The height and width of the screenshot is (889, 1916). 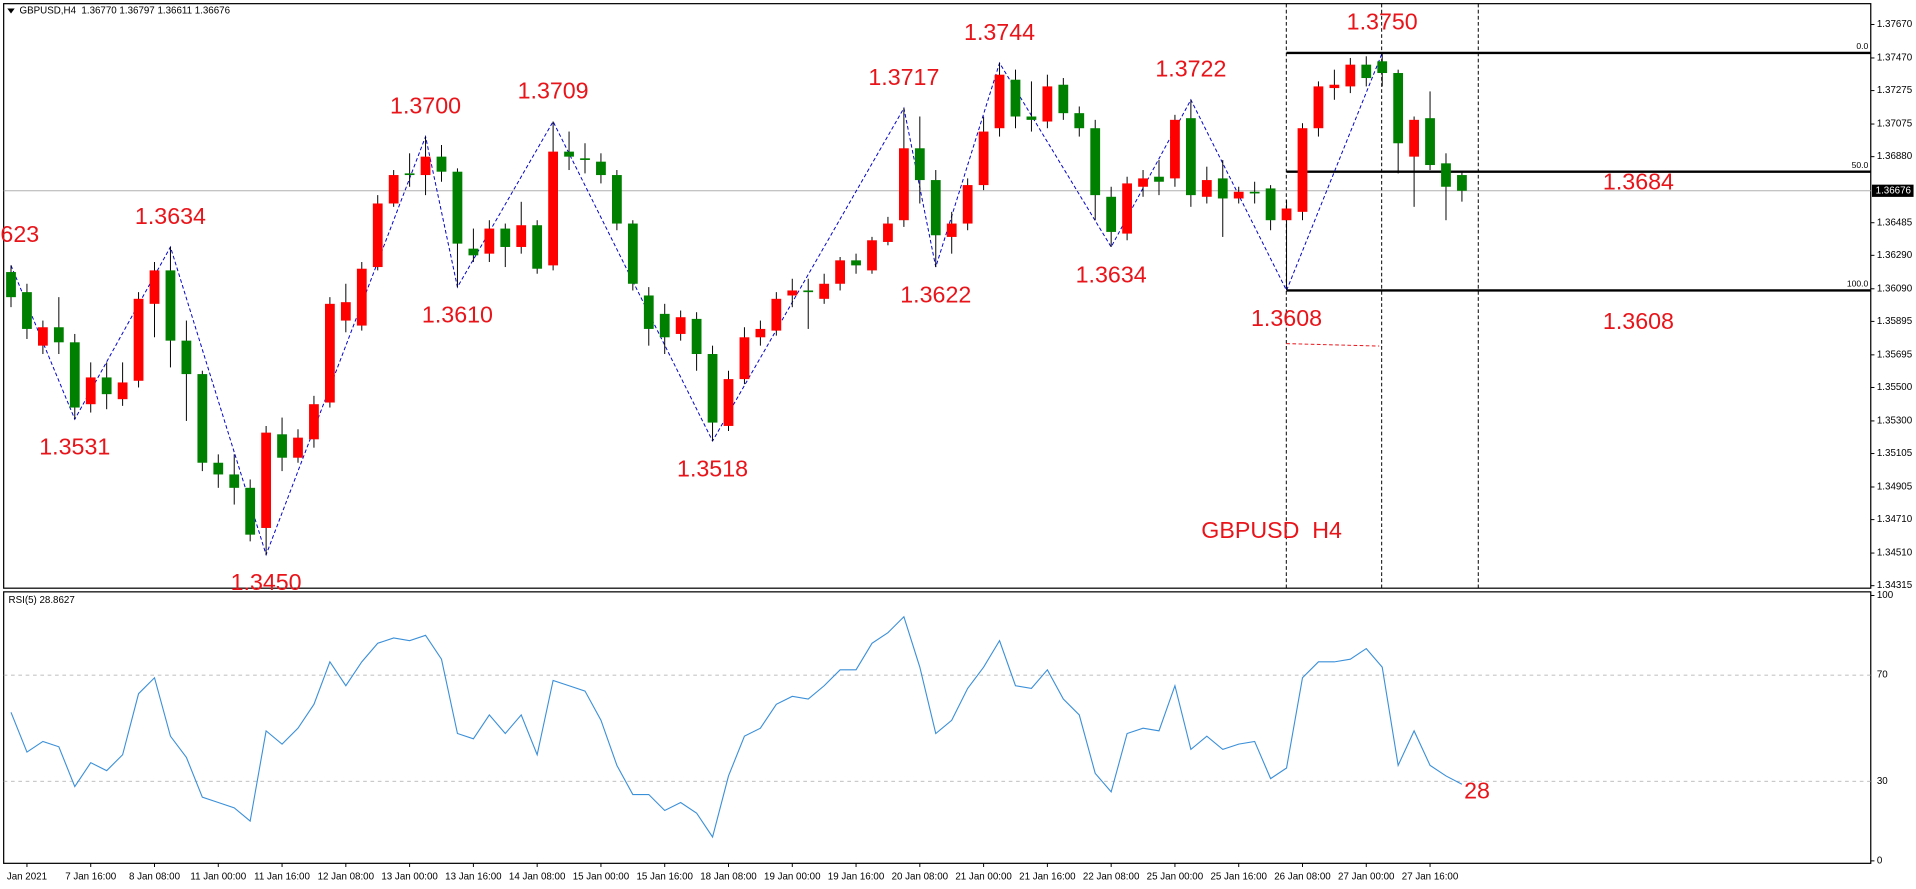 I want to click on pivot-label: 1.3450, so click(x=266, y=582).